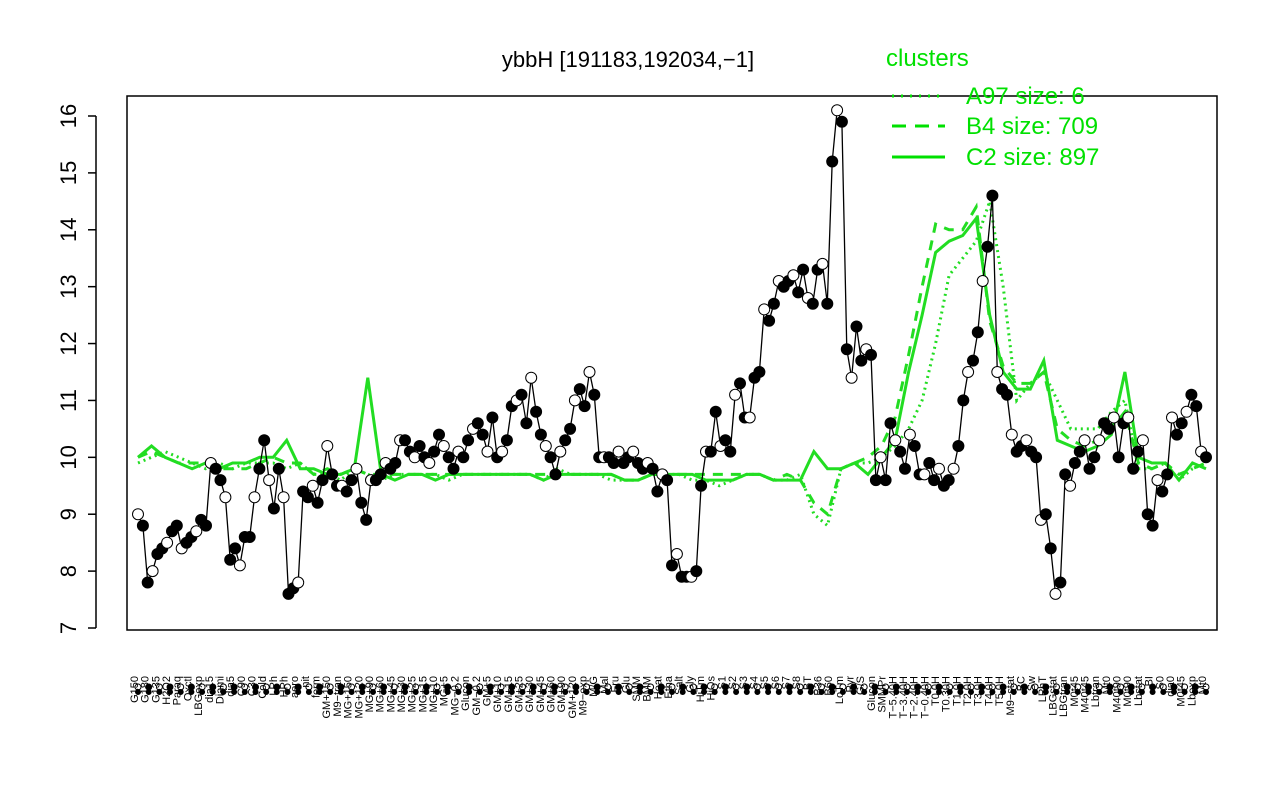 The width and height of the screenshot is (1280, 800). What do you see at coordinates (1043, 689) in the screenshot?
I see `x-tick-label: LPhT` at bounding box center [1043, 689].